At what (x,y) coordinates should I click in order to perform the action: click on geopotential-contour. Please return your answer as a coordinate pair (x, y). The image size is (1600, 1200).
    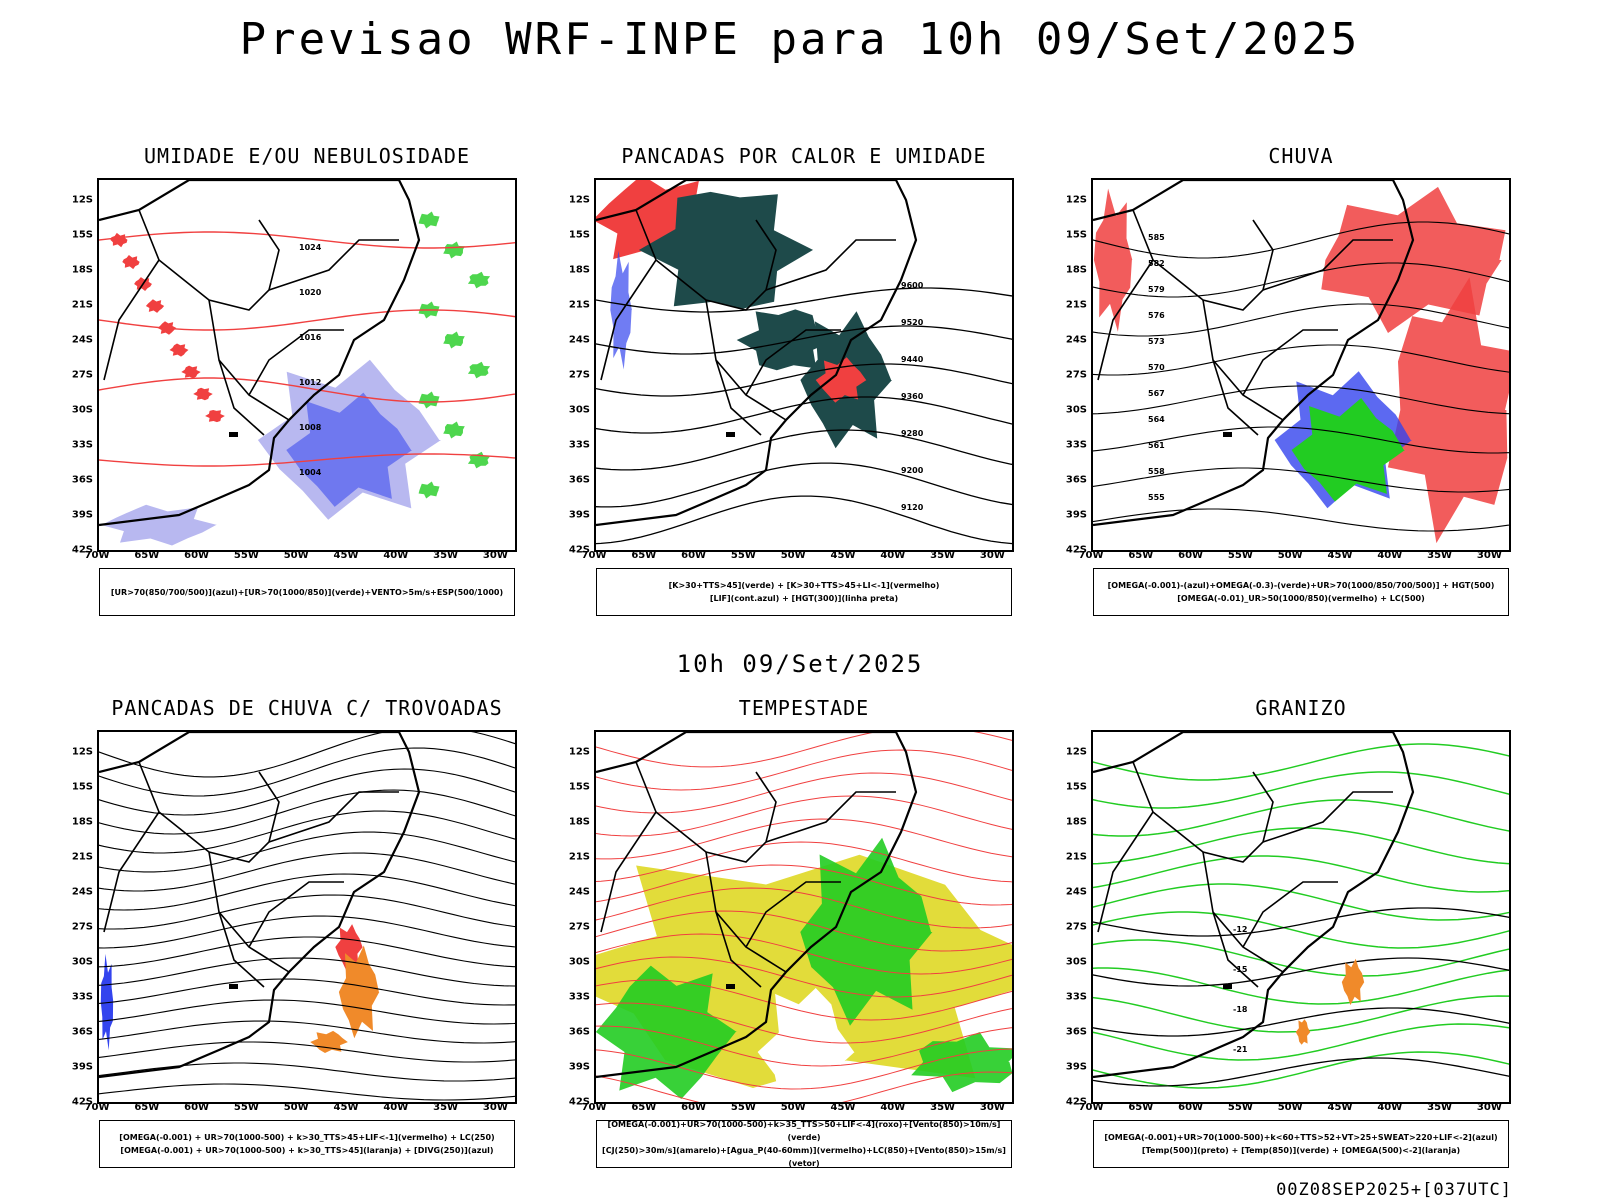
    Looking at the image, I should click on (1301, 400).